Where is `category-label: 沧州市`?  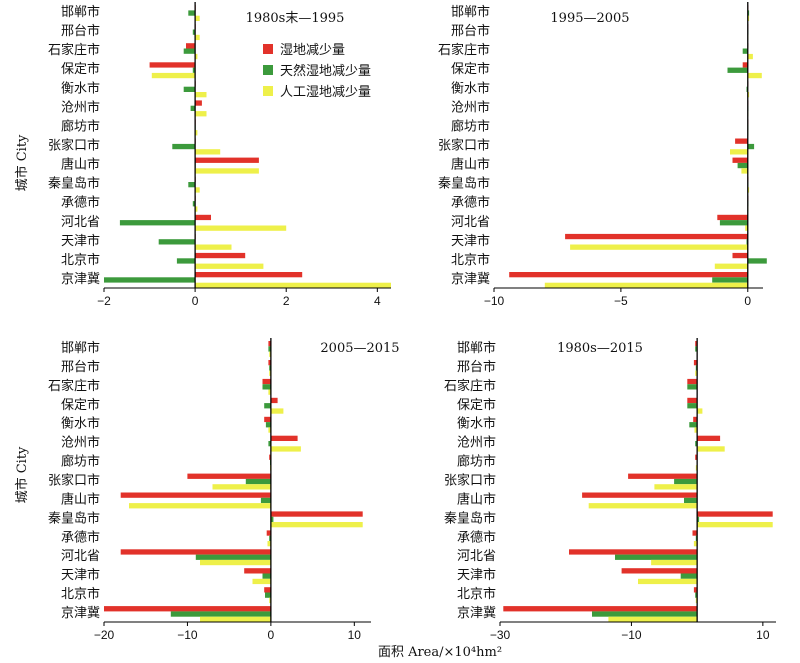
category-label: 沧州市 is located at coordinates (80, 443).